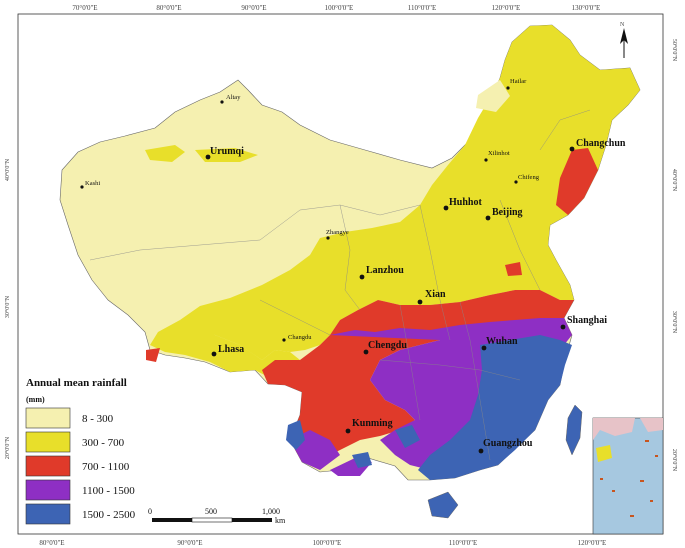 This screenshot has width=685, height=548. Describe the element at coordinates (499, 153) in the screenshot. I see `city-label: Xilinhot` at that location.